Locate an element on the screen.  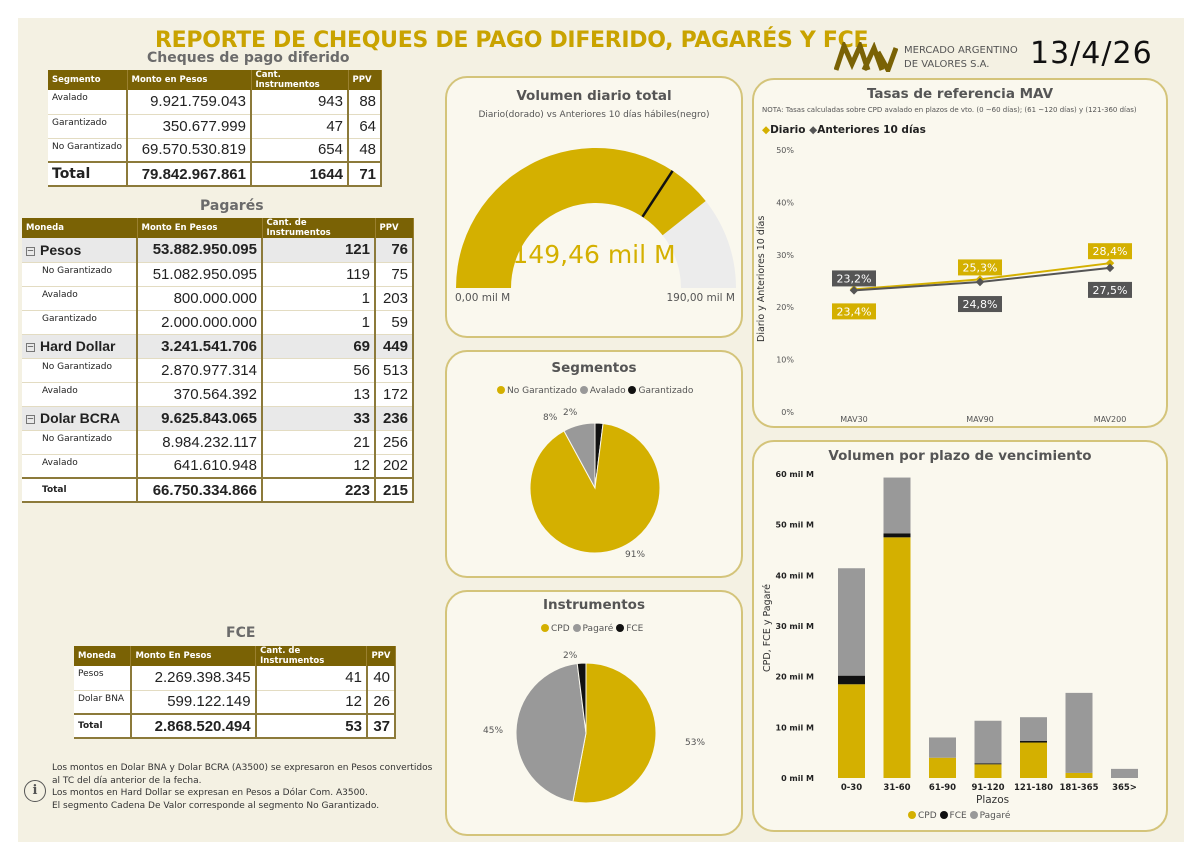
cell: 69.570.530.819 is located at coordinates (189, 150).